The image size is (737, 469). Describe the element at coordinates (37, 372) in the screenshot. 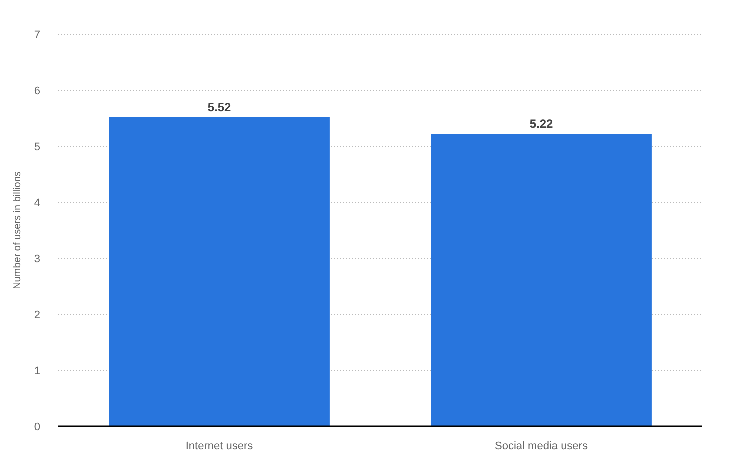

I see `y-tick-label: 1` at that location.